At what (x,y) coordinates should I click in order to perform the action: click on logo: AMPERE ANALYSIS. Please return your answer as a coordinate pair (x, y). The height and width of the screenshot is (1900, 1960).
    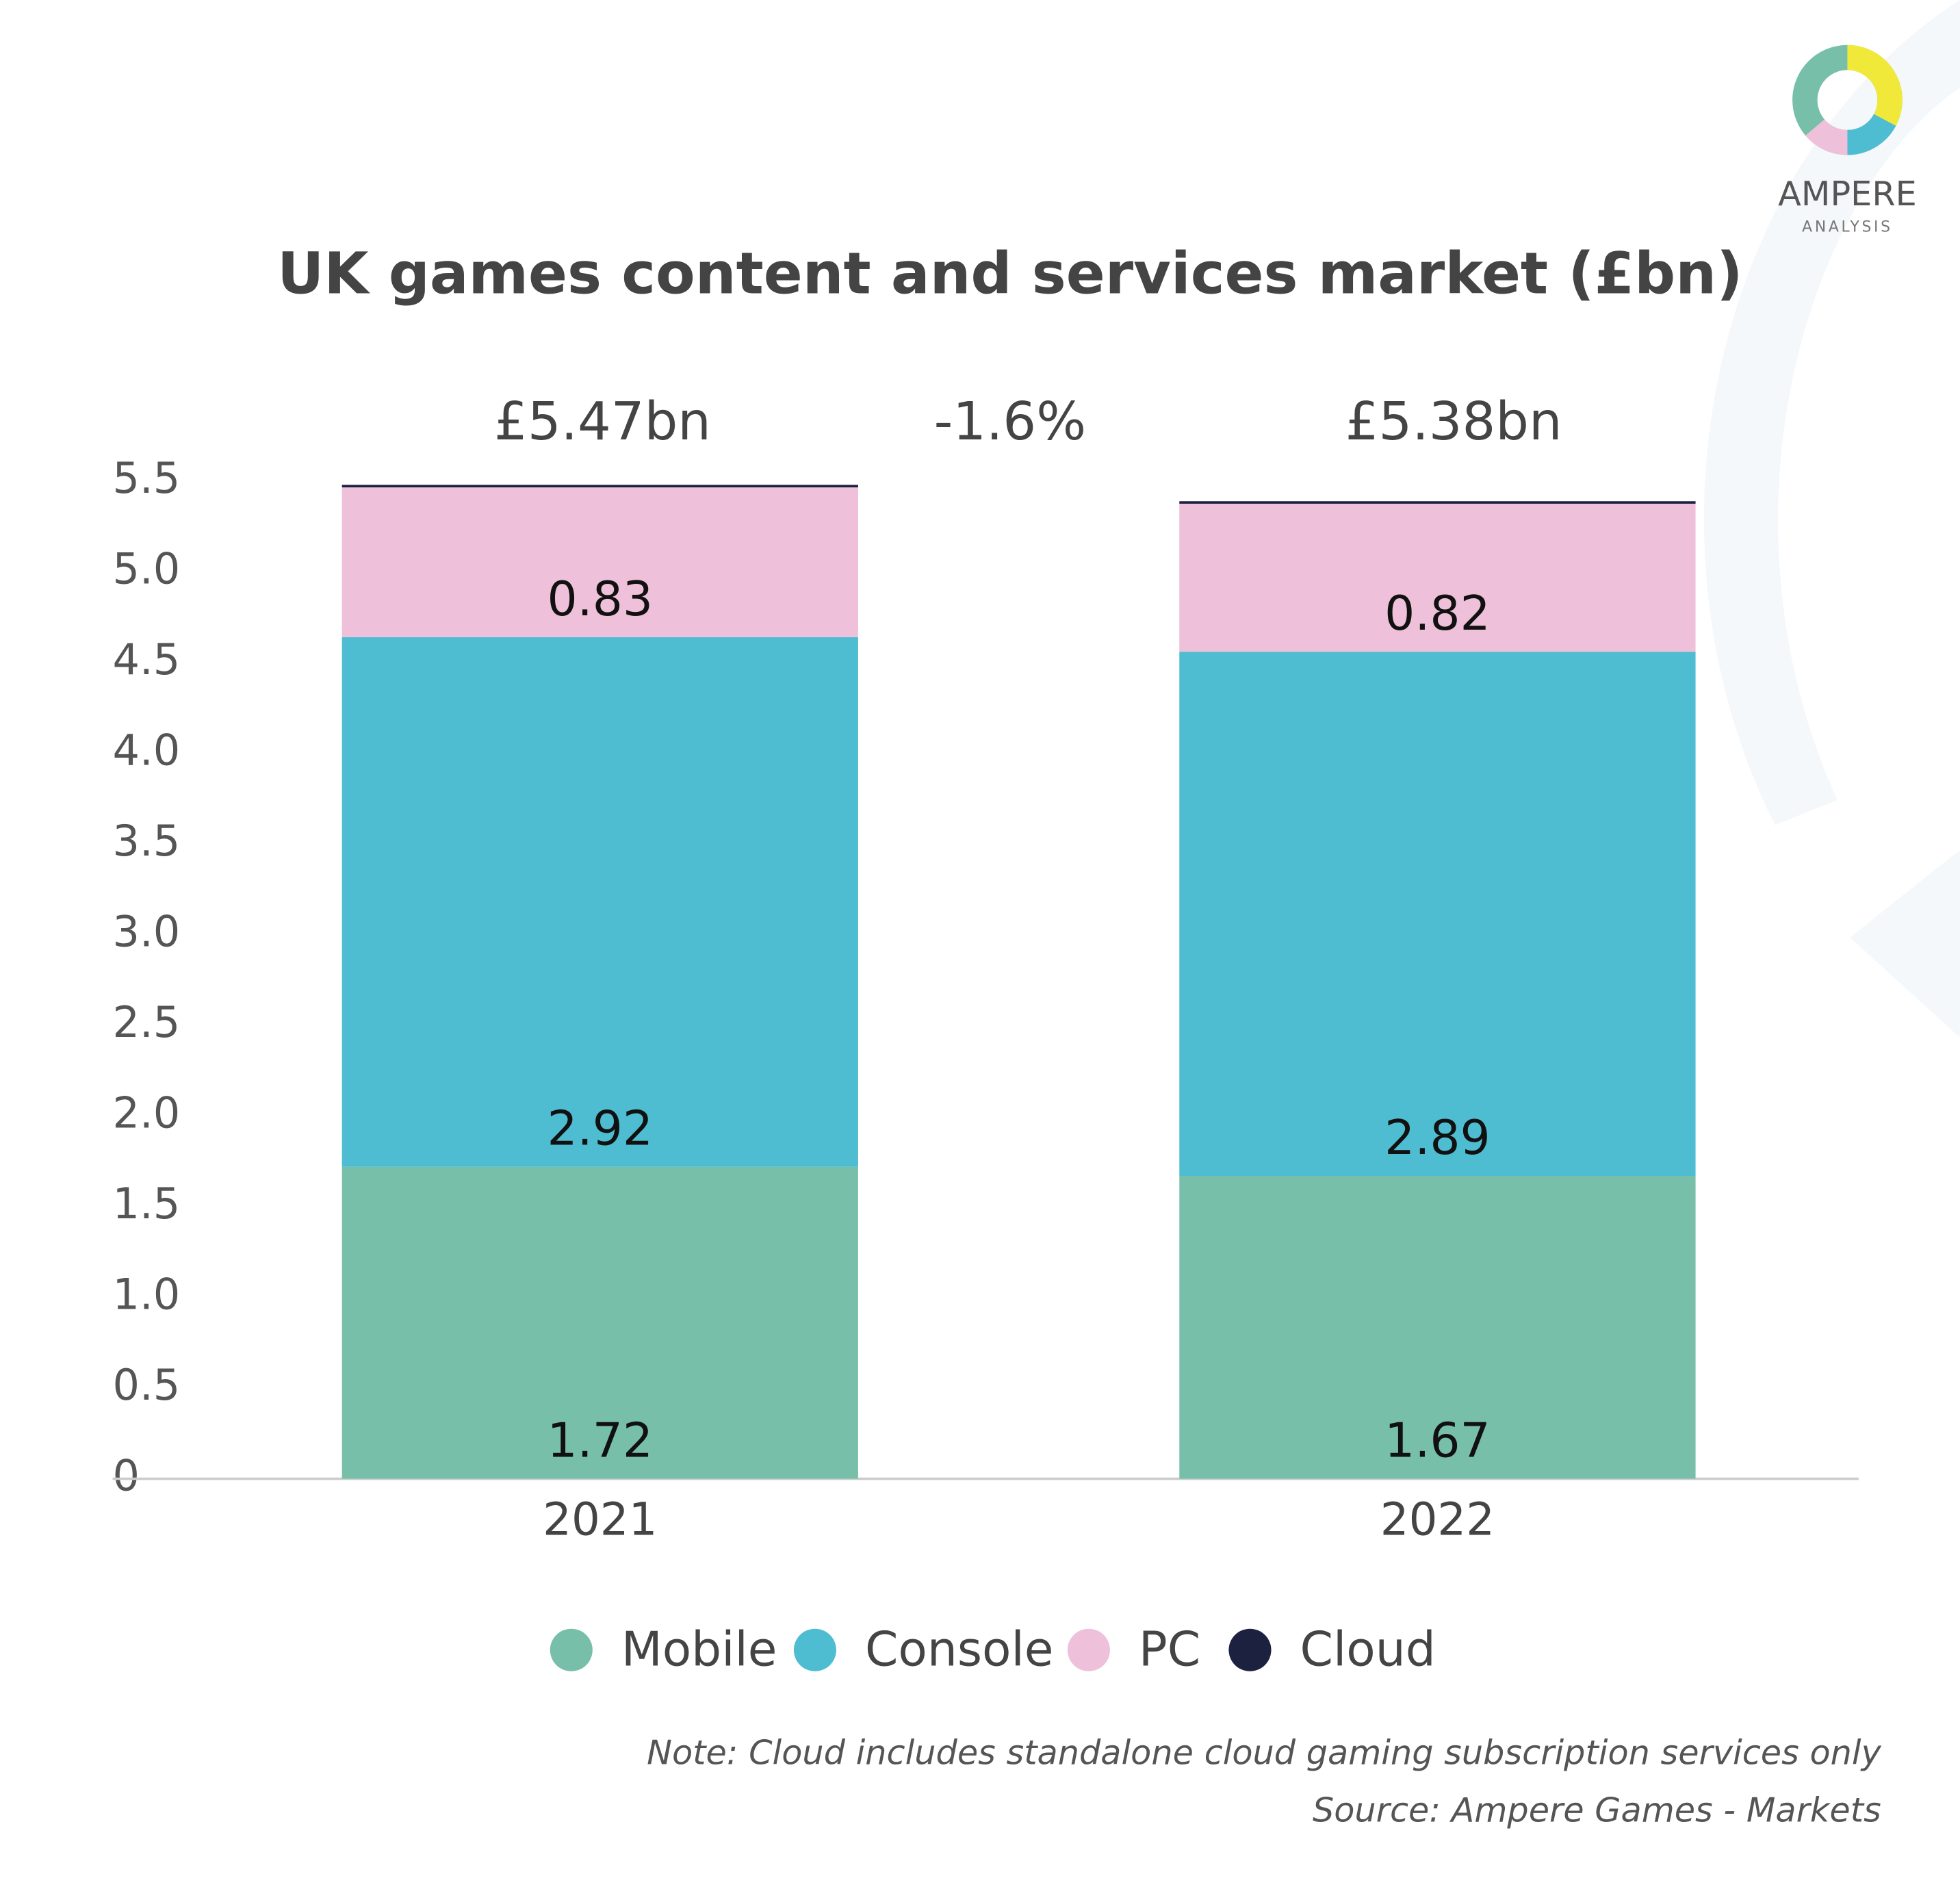
    Looking at the image, I should click on (1847, 139).